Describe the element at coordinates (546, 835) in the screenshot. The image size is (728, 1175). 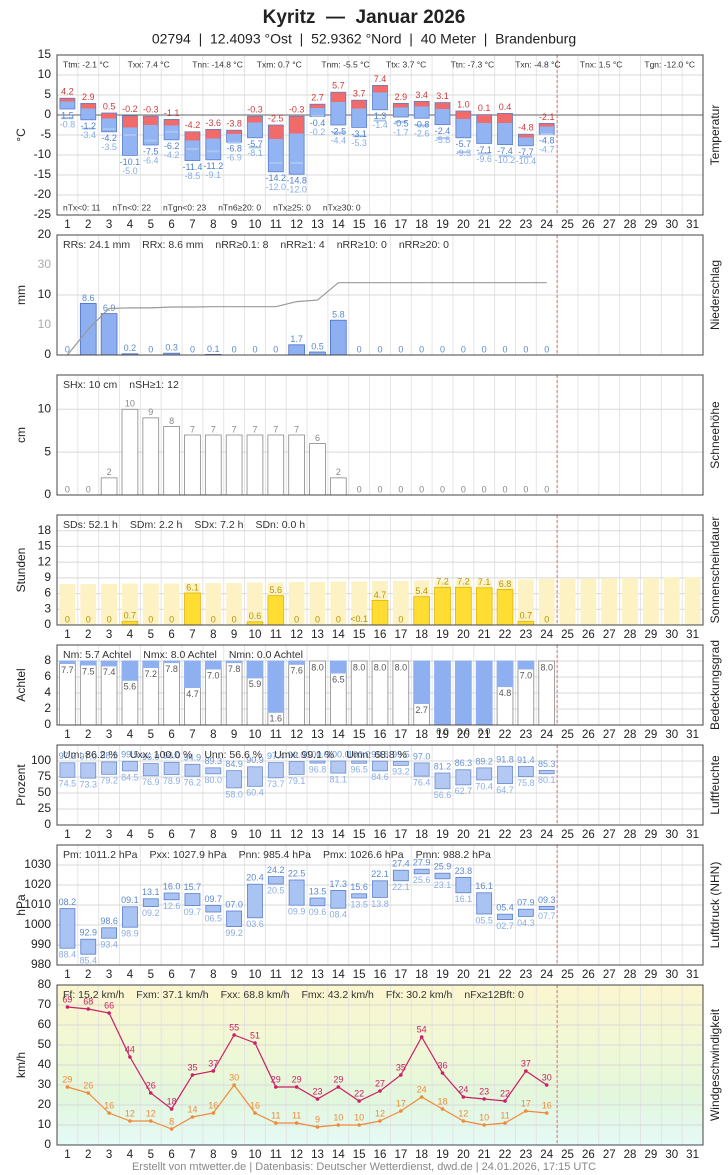
I see `x-tick-label: 24` at that location.